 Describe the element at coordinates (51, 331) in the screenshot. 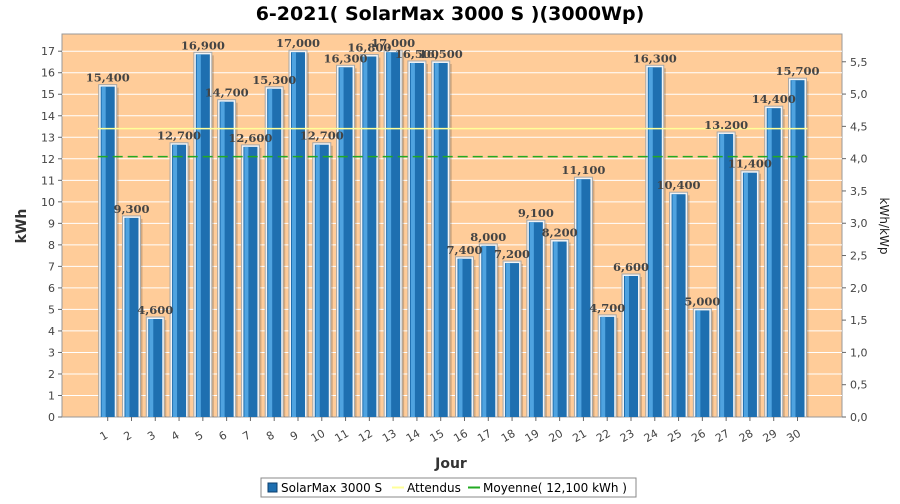

I see `y-tick-label: 4` at that location.